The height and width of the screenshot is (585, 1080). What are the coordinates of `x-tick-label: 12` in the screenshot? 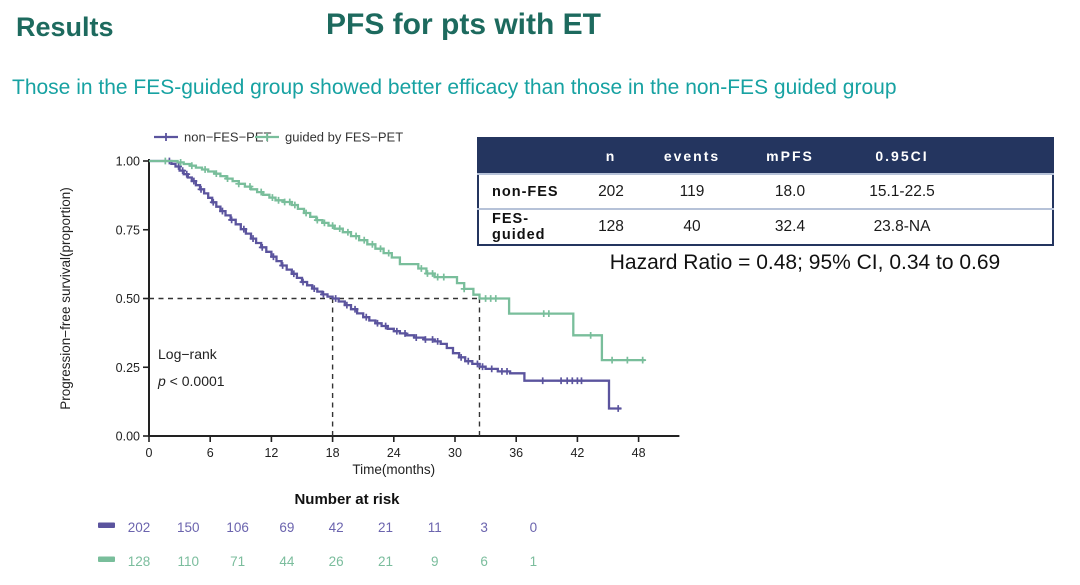 It's located at (271, 453).